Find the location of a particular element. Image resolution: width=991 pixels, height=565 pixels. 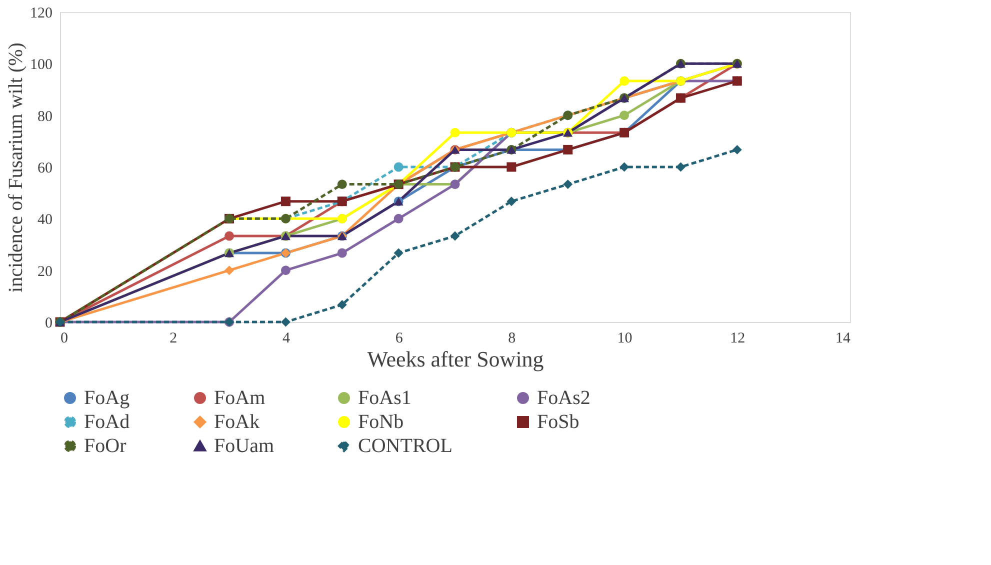

y-tick-label: 60 is located at coordinates (45, 168).